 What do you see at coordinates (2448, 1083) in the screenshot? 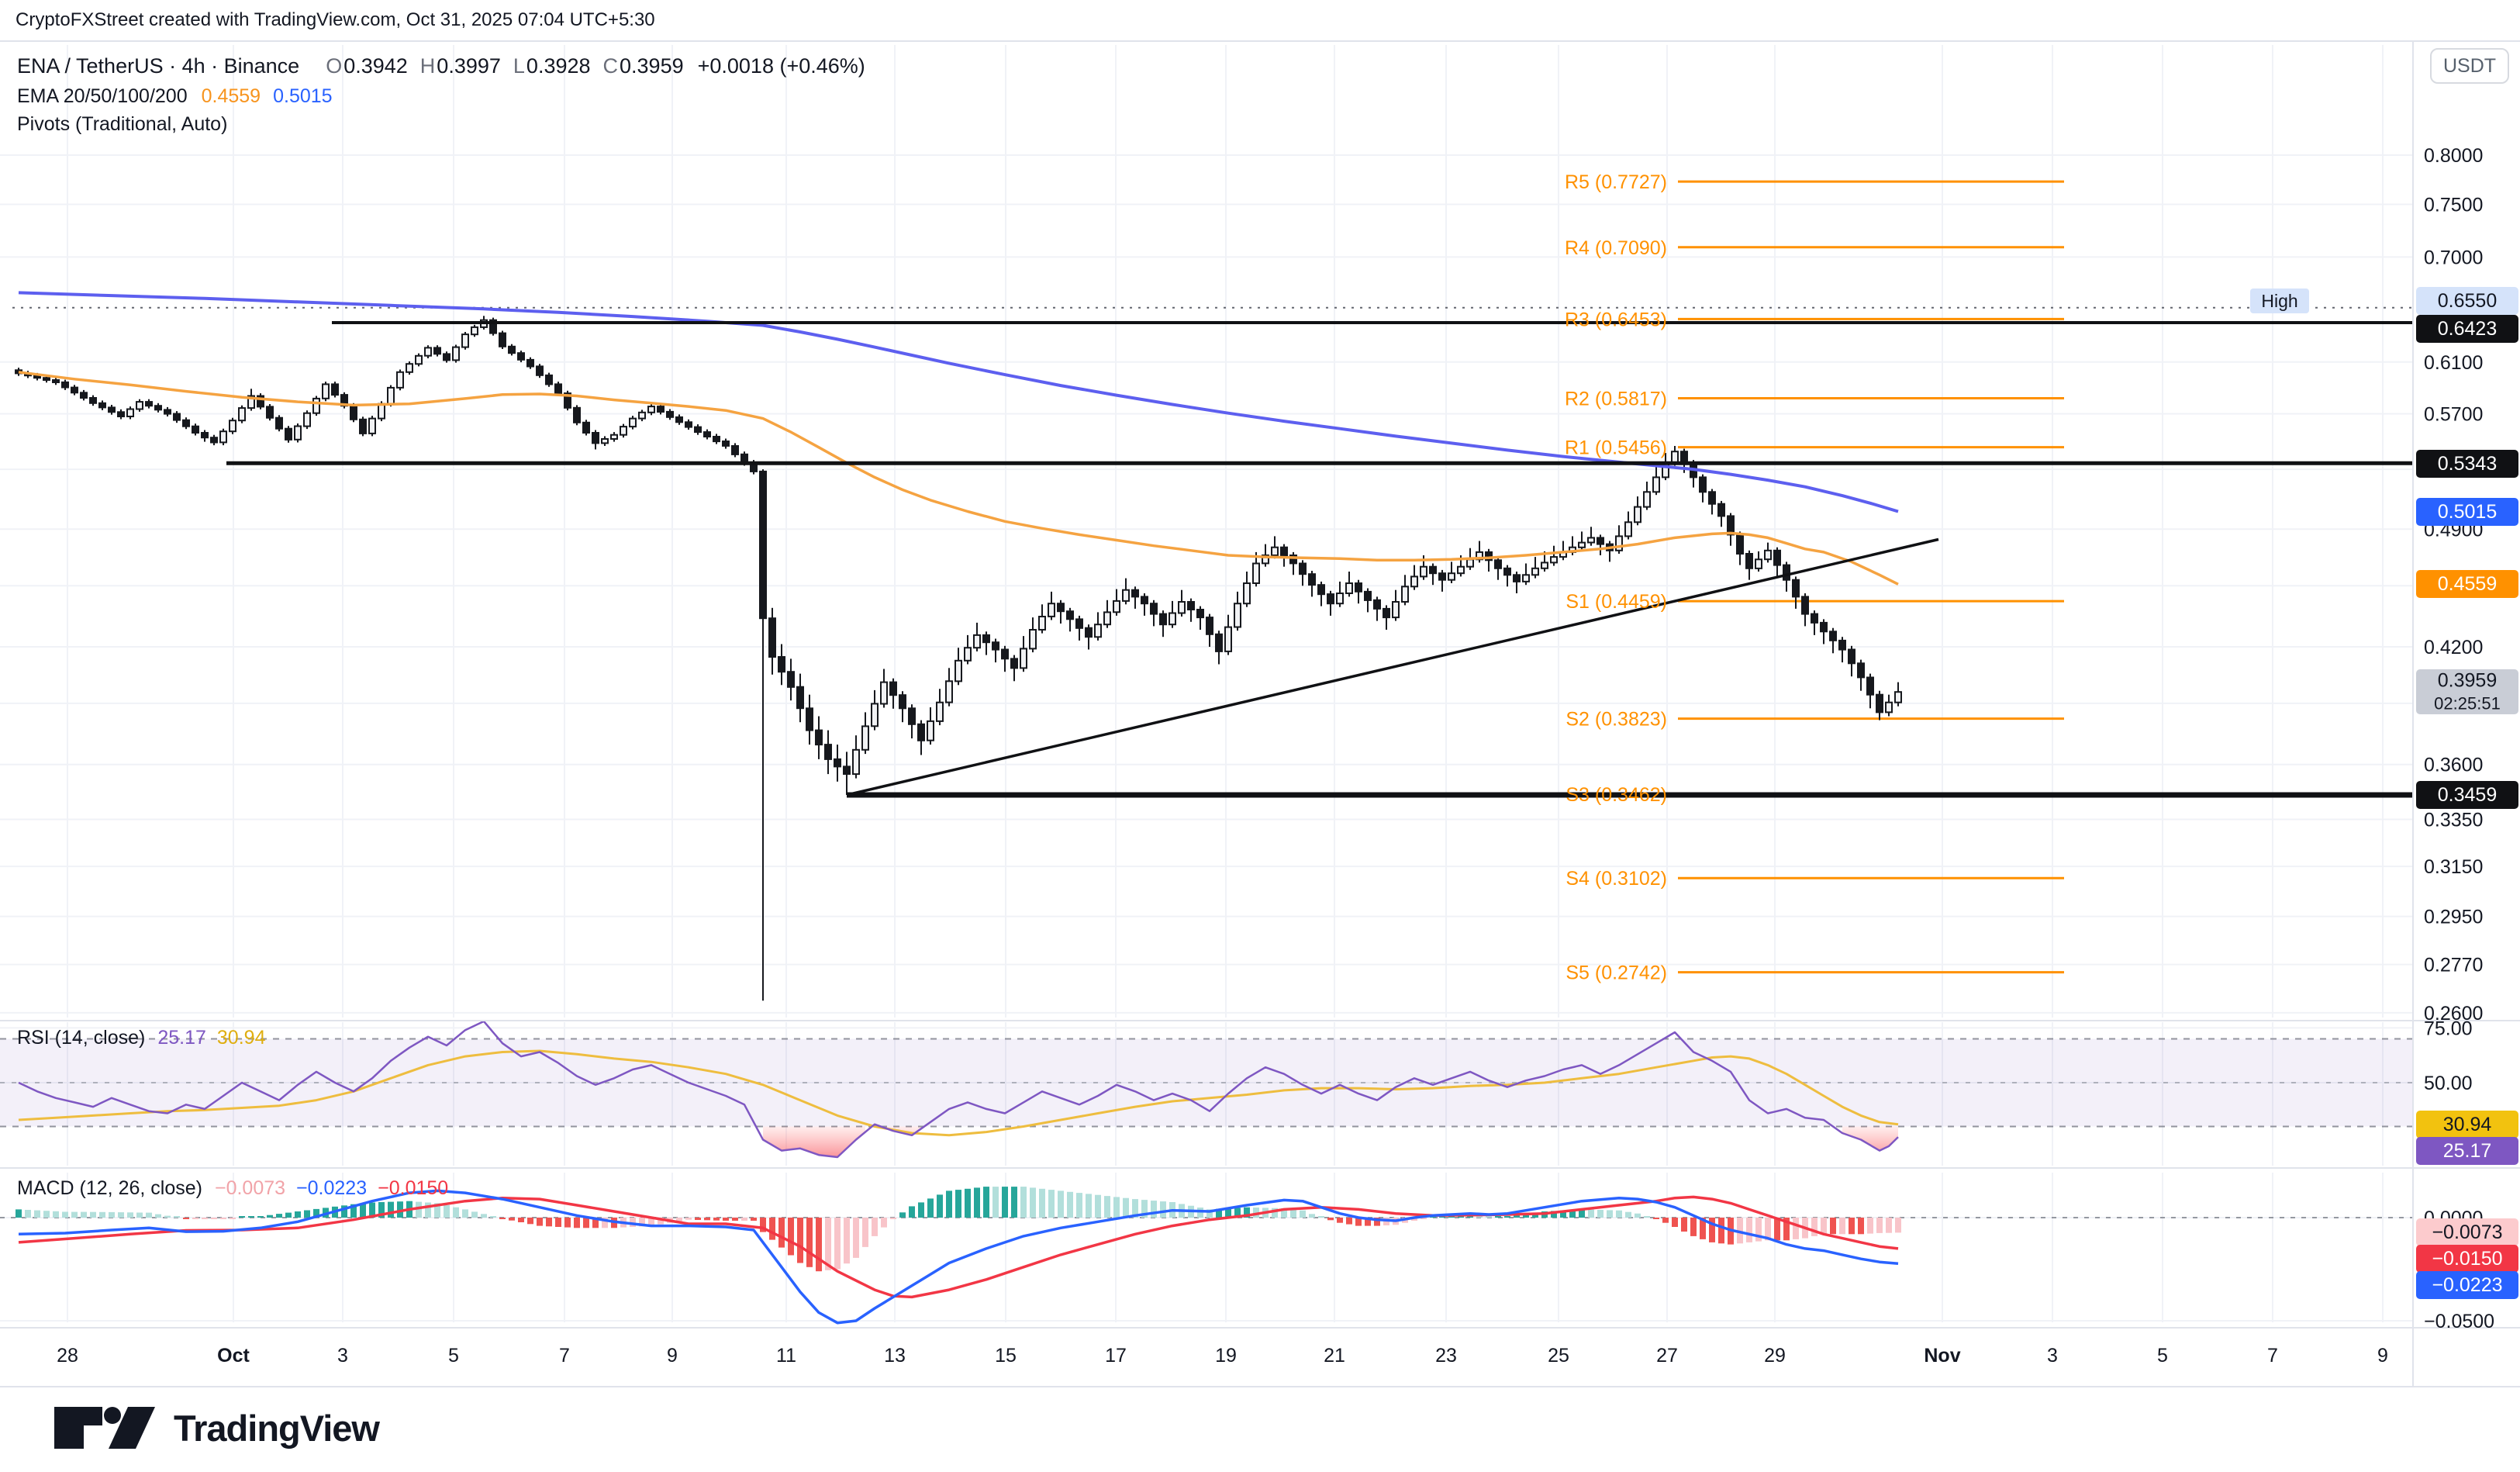
I see `rsi-tick-label: 50.00` at bounding box center [2448, 1083].